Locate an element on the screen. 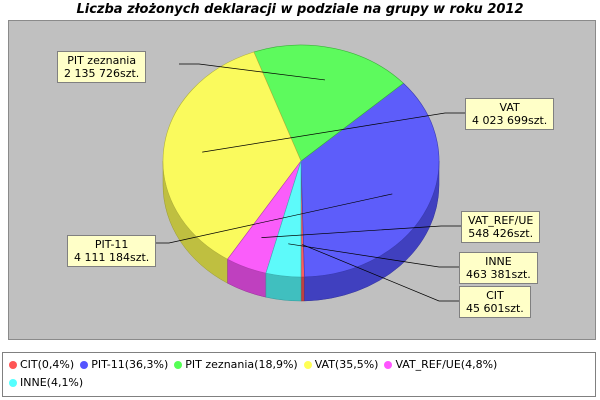 The image size is (600, 400). pie-slice-pit-zeznania is located at coordinates (328, 103).